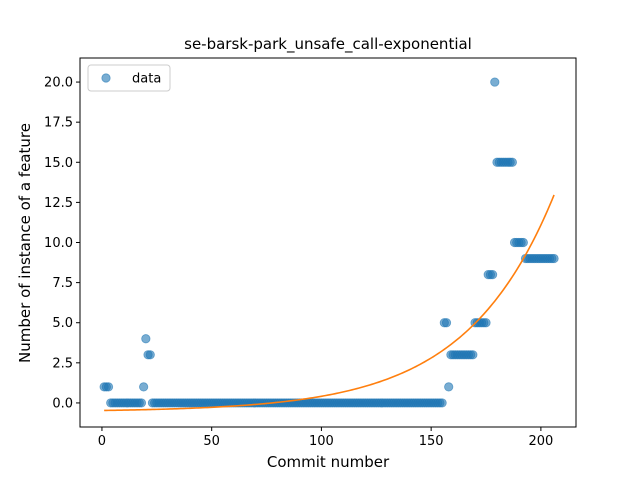  Describe the element at coordinates (58, 123) in the screenshot. I see `y-tick-label: 17.5` at that location.